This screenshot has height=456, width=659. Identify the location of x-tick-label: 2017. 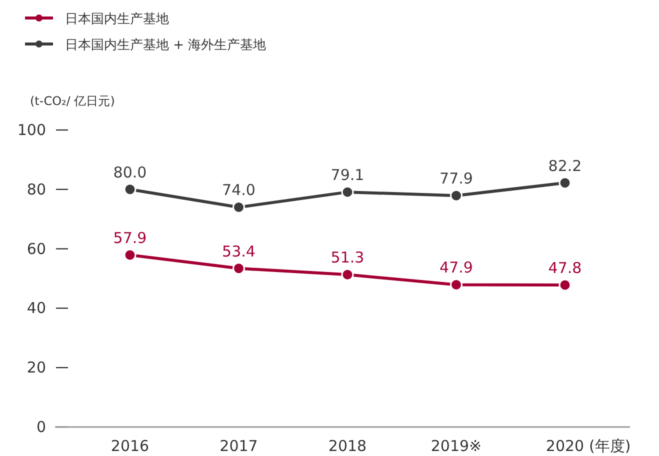
(239, 446).